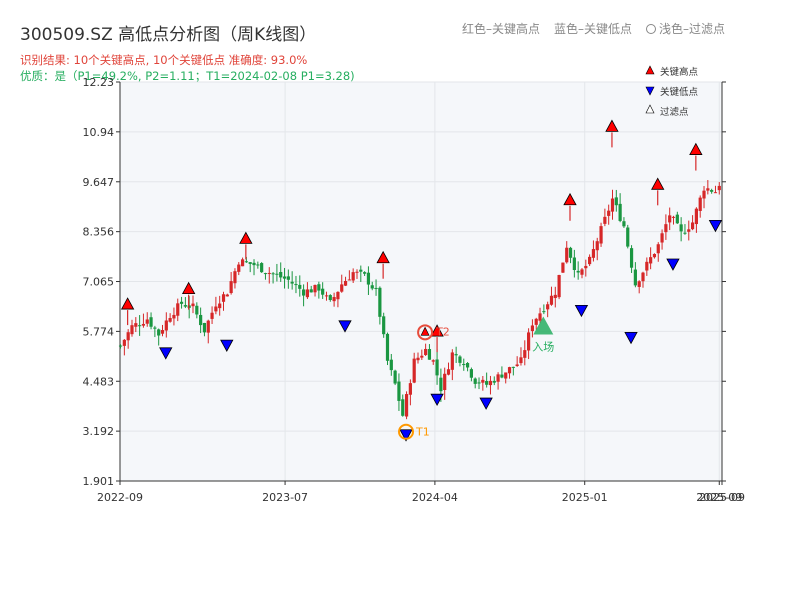 This screenshot has width=800, height=600. What do you see at coordinates (679, 92) in the screenshot?
I see `legend-label: 关键低点` at bounding box center [679, 92].